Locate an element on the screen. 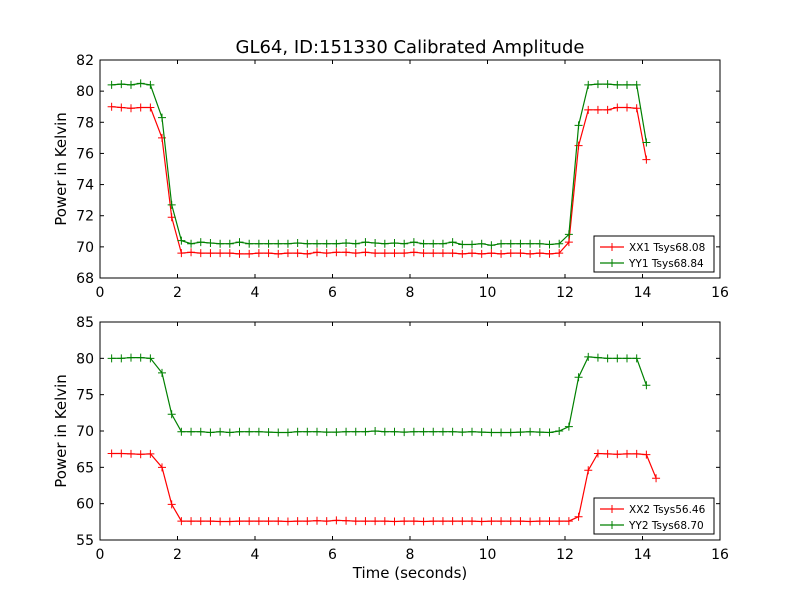 Image resolution: width=800 pixels, height=600 pixels. legend-label: YY1 Tsys68.84 is located at coordinates (666, 264).